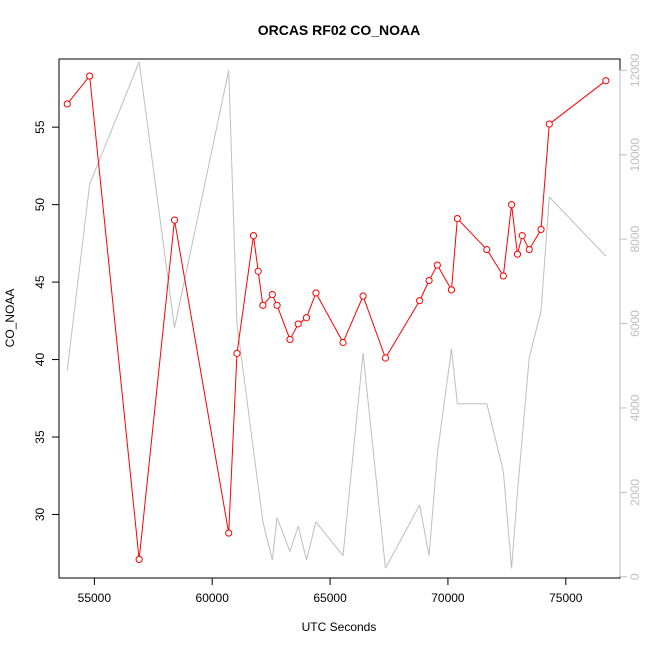 This screenshot has width=650, height=650. I want to click on y-axis: 30 35 40 45 50 55, so click(46, 320).